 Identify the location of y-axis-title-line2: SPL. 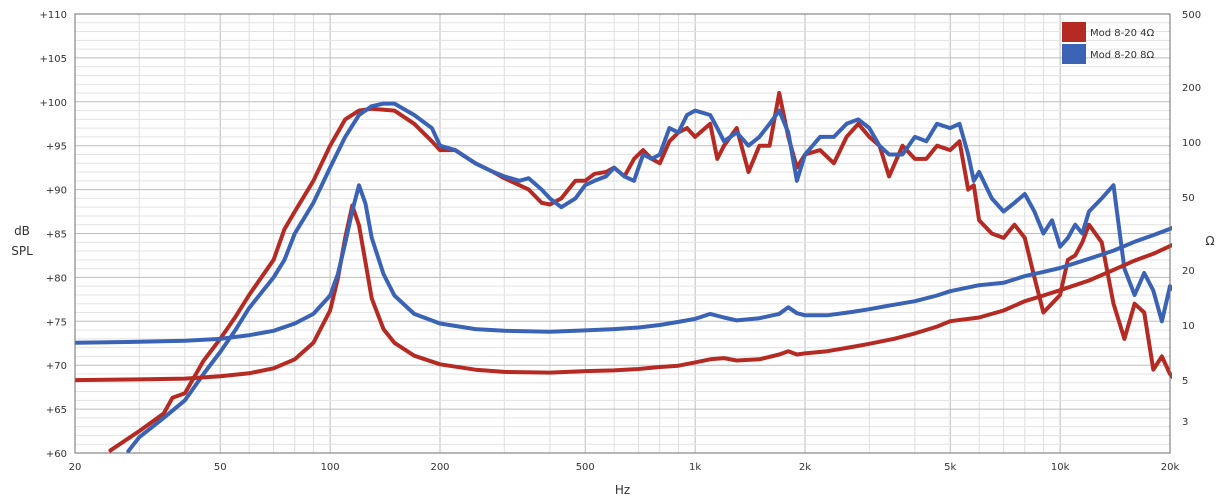
(22, 251).